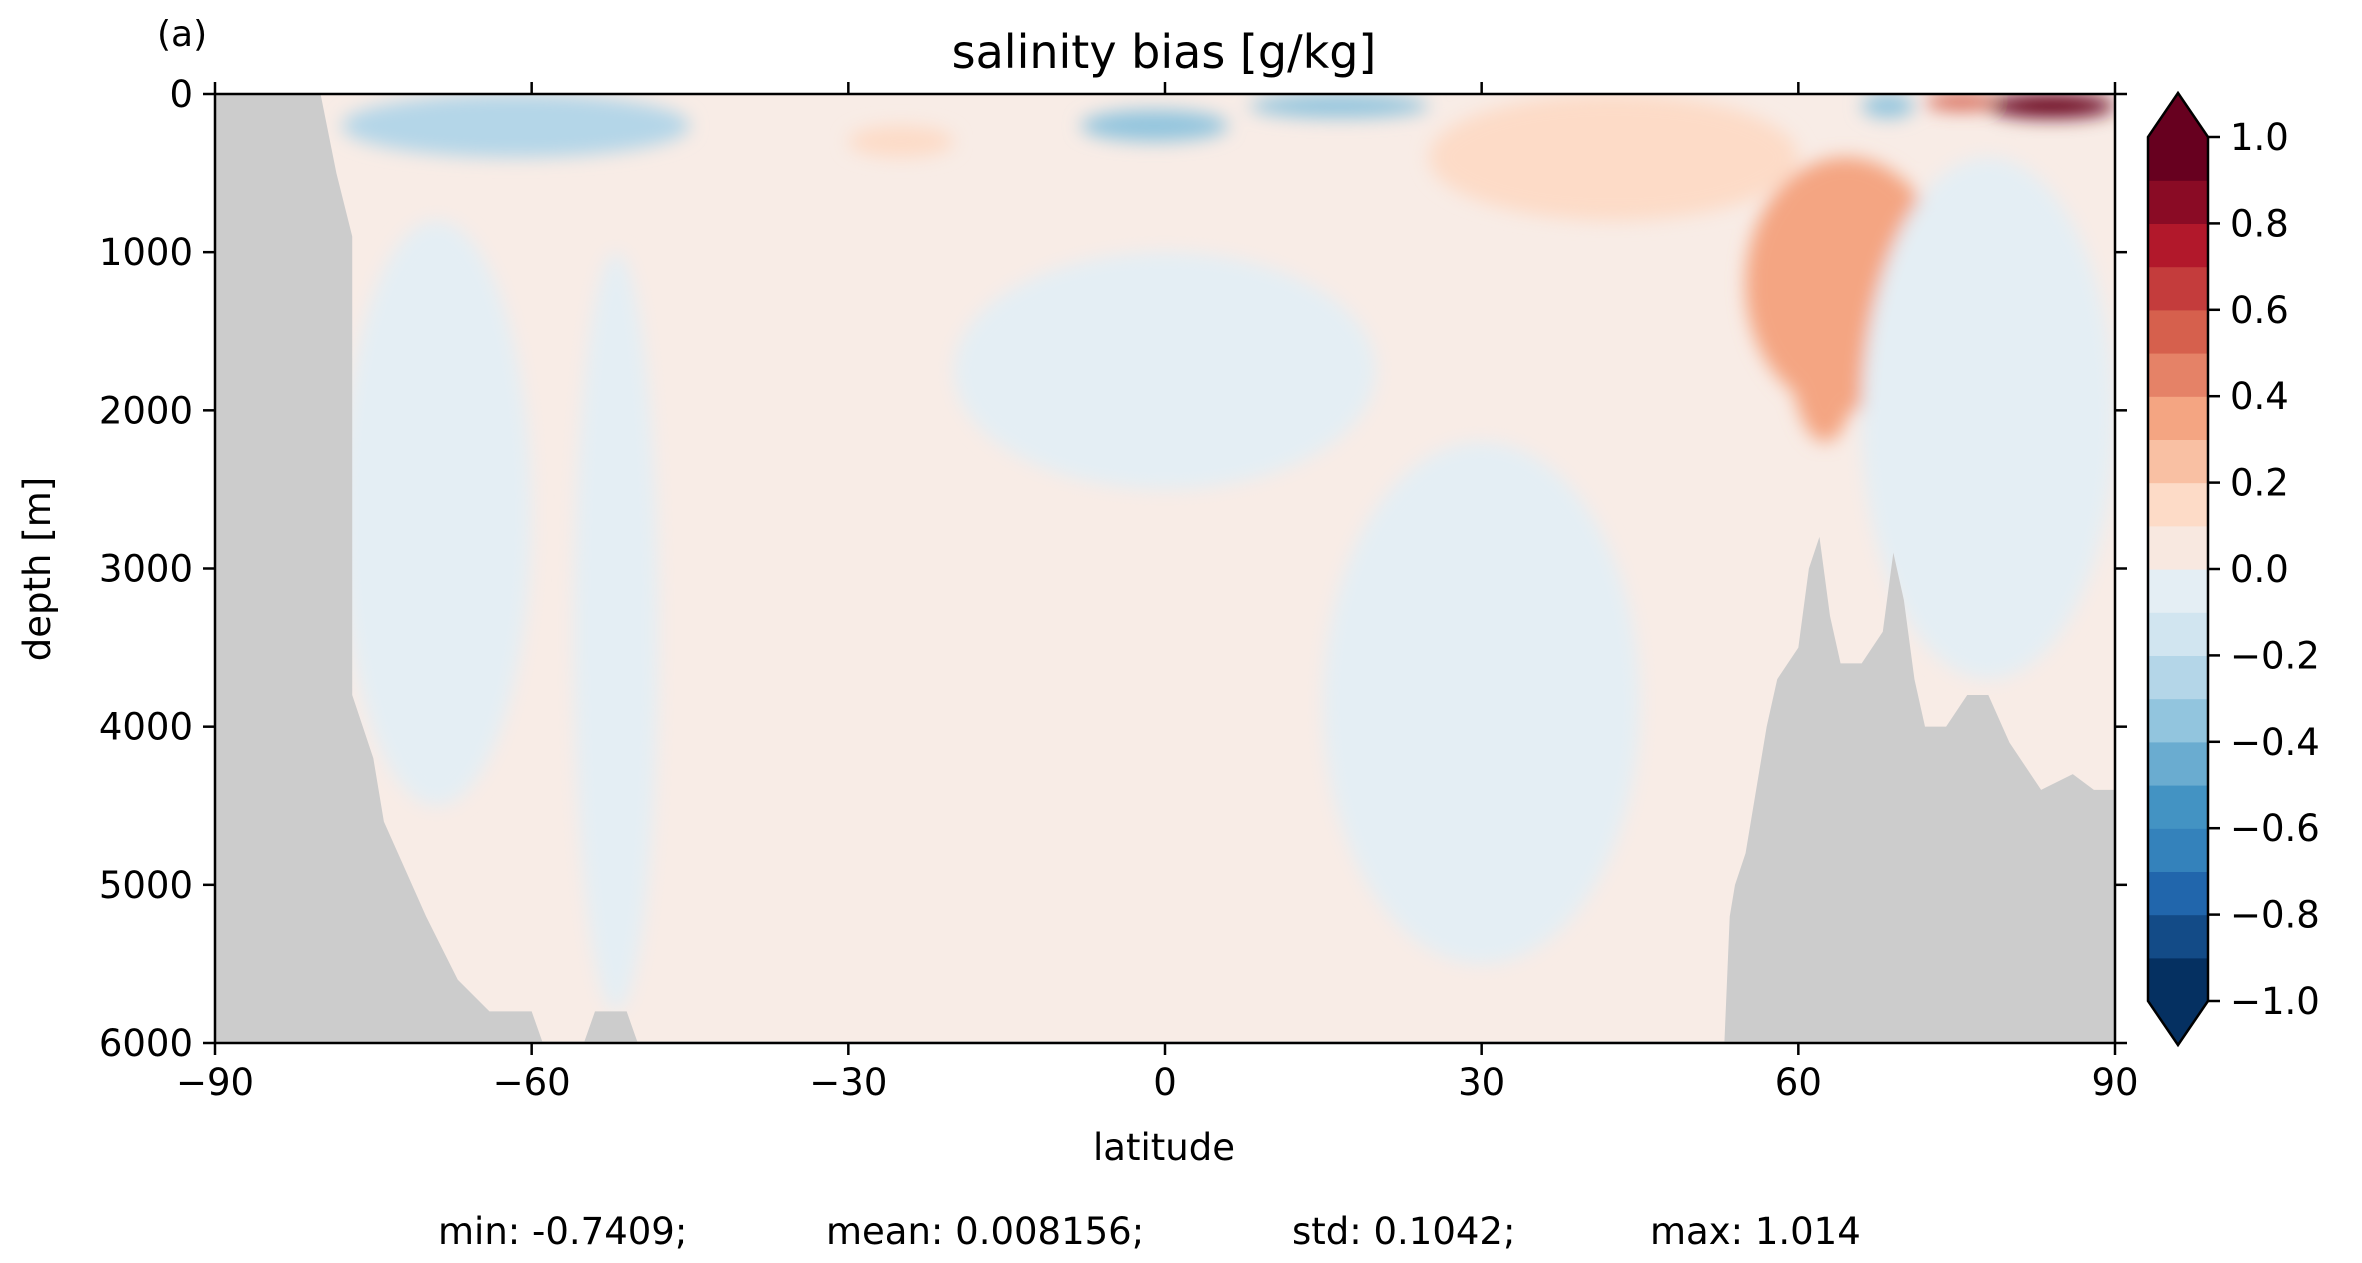  Describe the element at coordinates (2259, 137) in the screenshot. I see `colorbar-tick-label: 1.0` at that location.